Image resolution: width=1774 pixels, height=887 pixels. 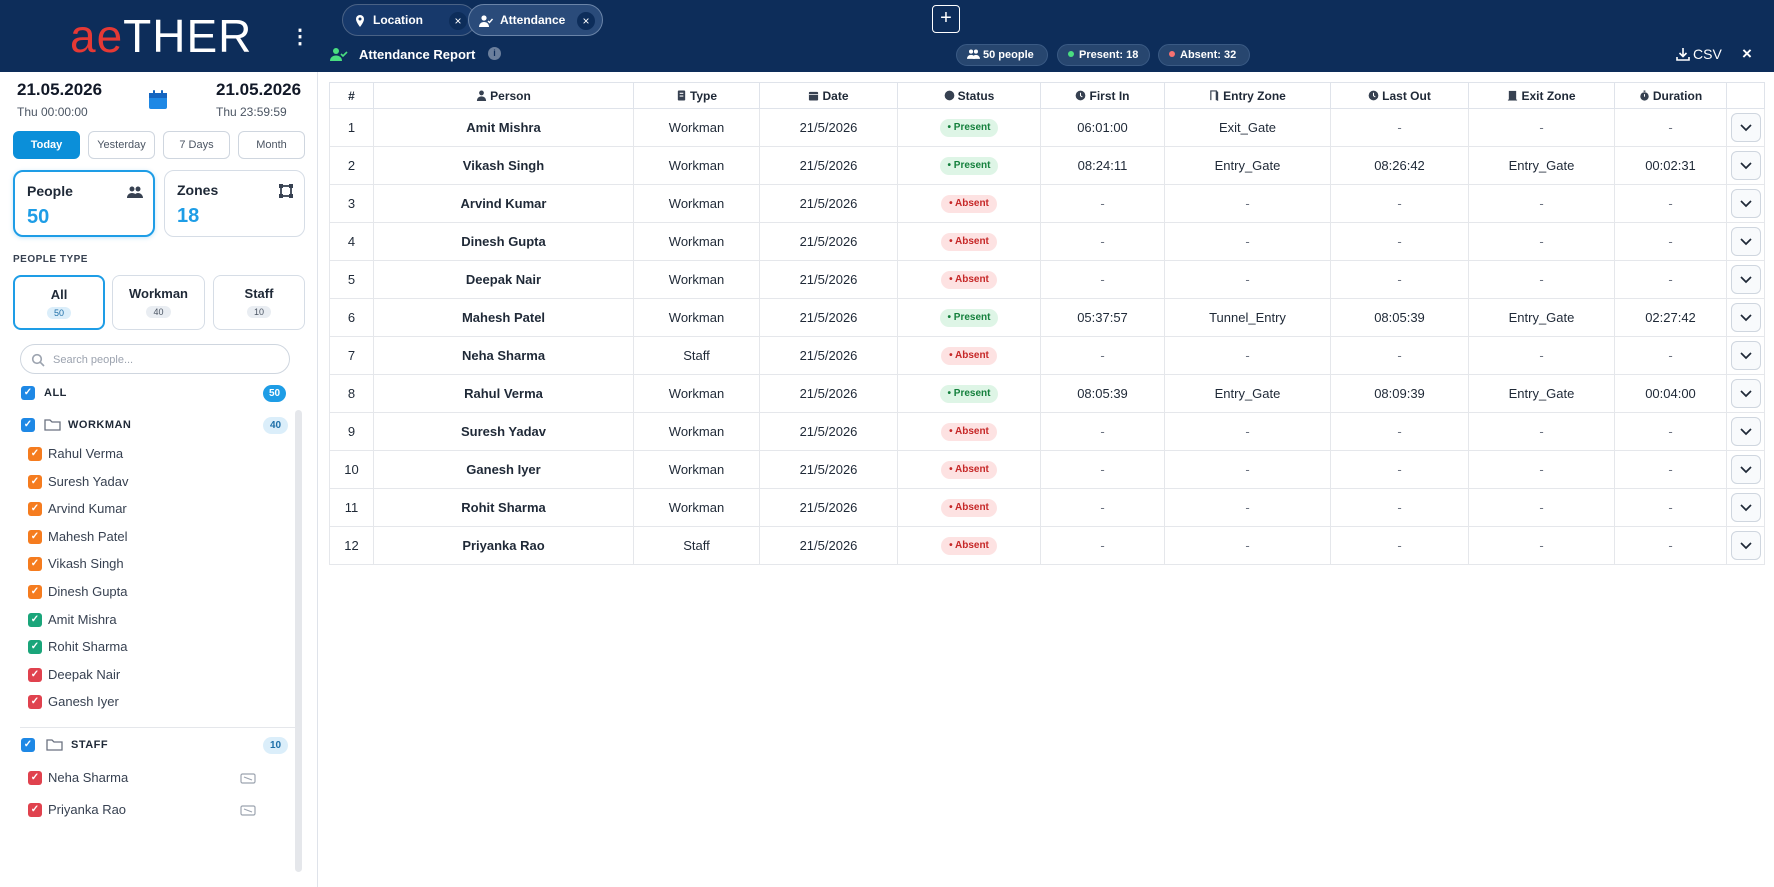 What do you see at coordinates (351, 469) in the screenshot?
I see `row-number: 10` at bounding box center [351, 469].